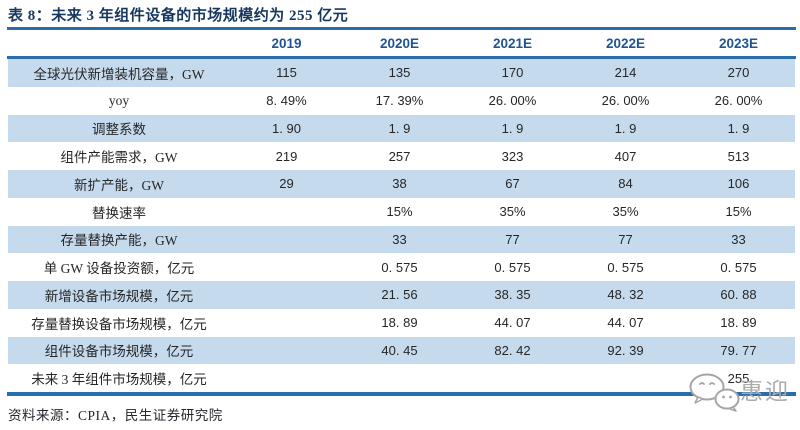  I want to click on column-header-row: 2019 2020E 2021E 2022E 2023E, so click(401, 43).